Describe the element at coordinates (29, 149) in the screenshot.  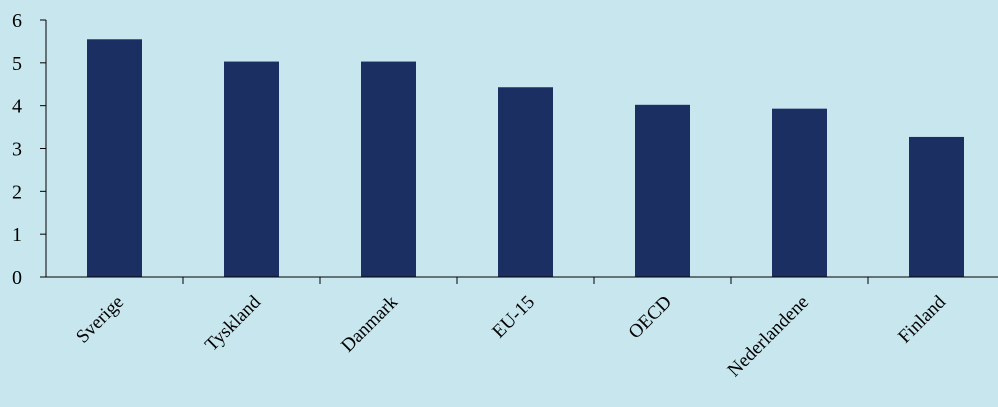
I see `y-axis-ticks: 0 1 2 3 4 5 6` at that location.